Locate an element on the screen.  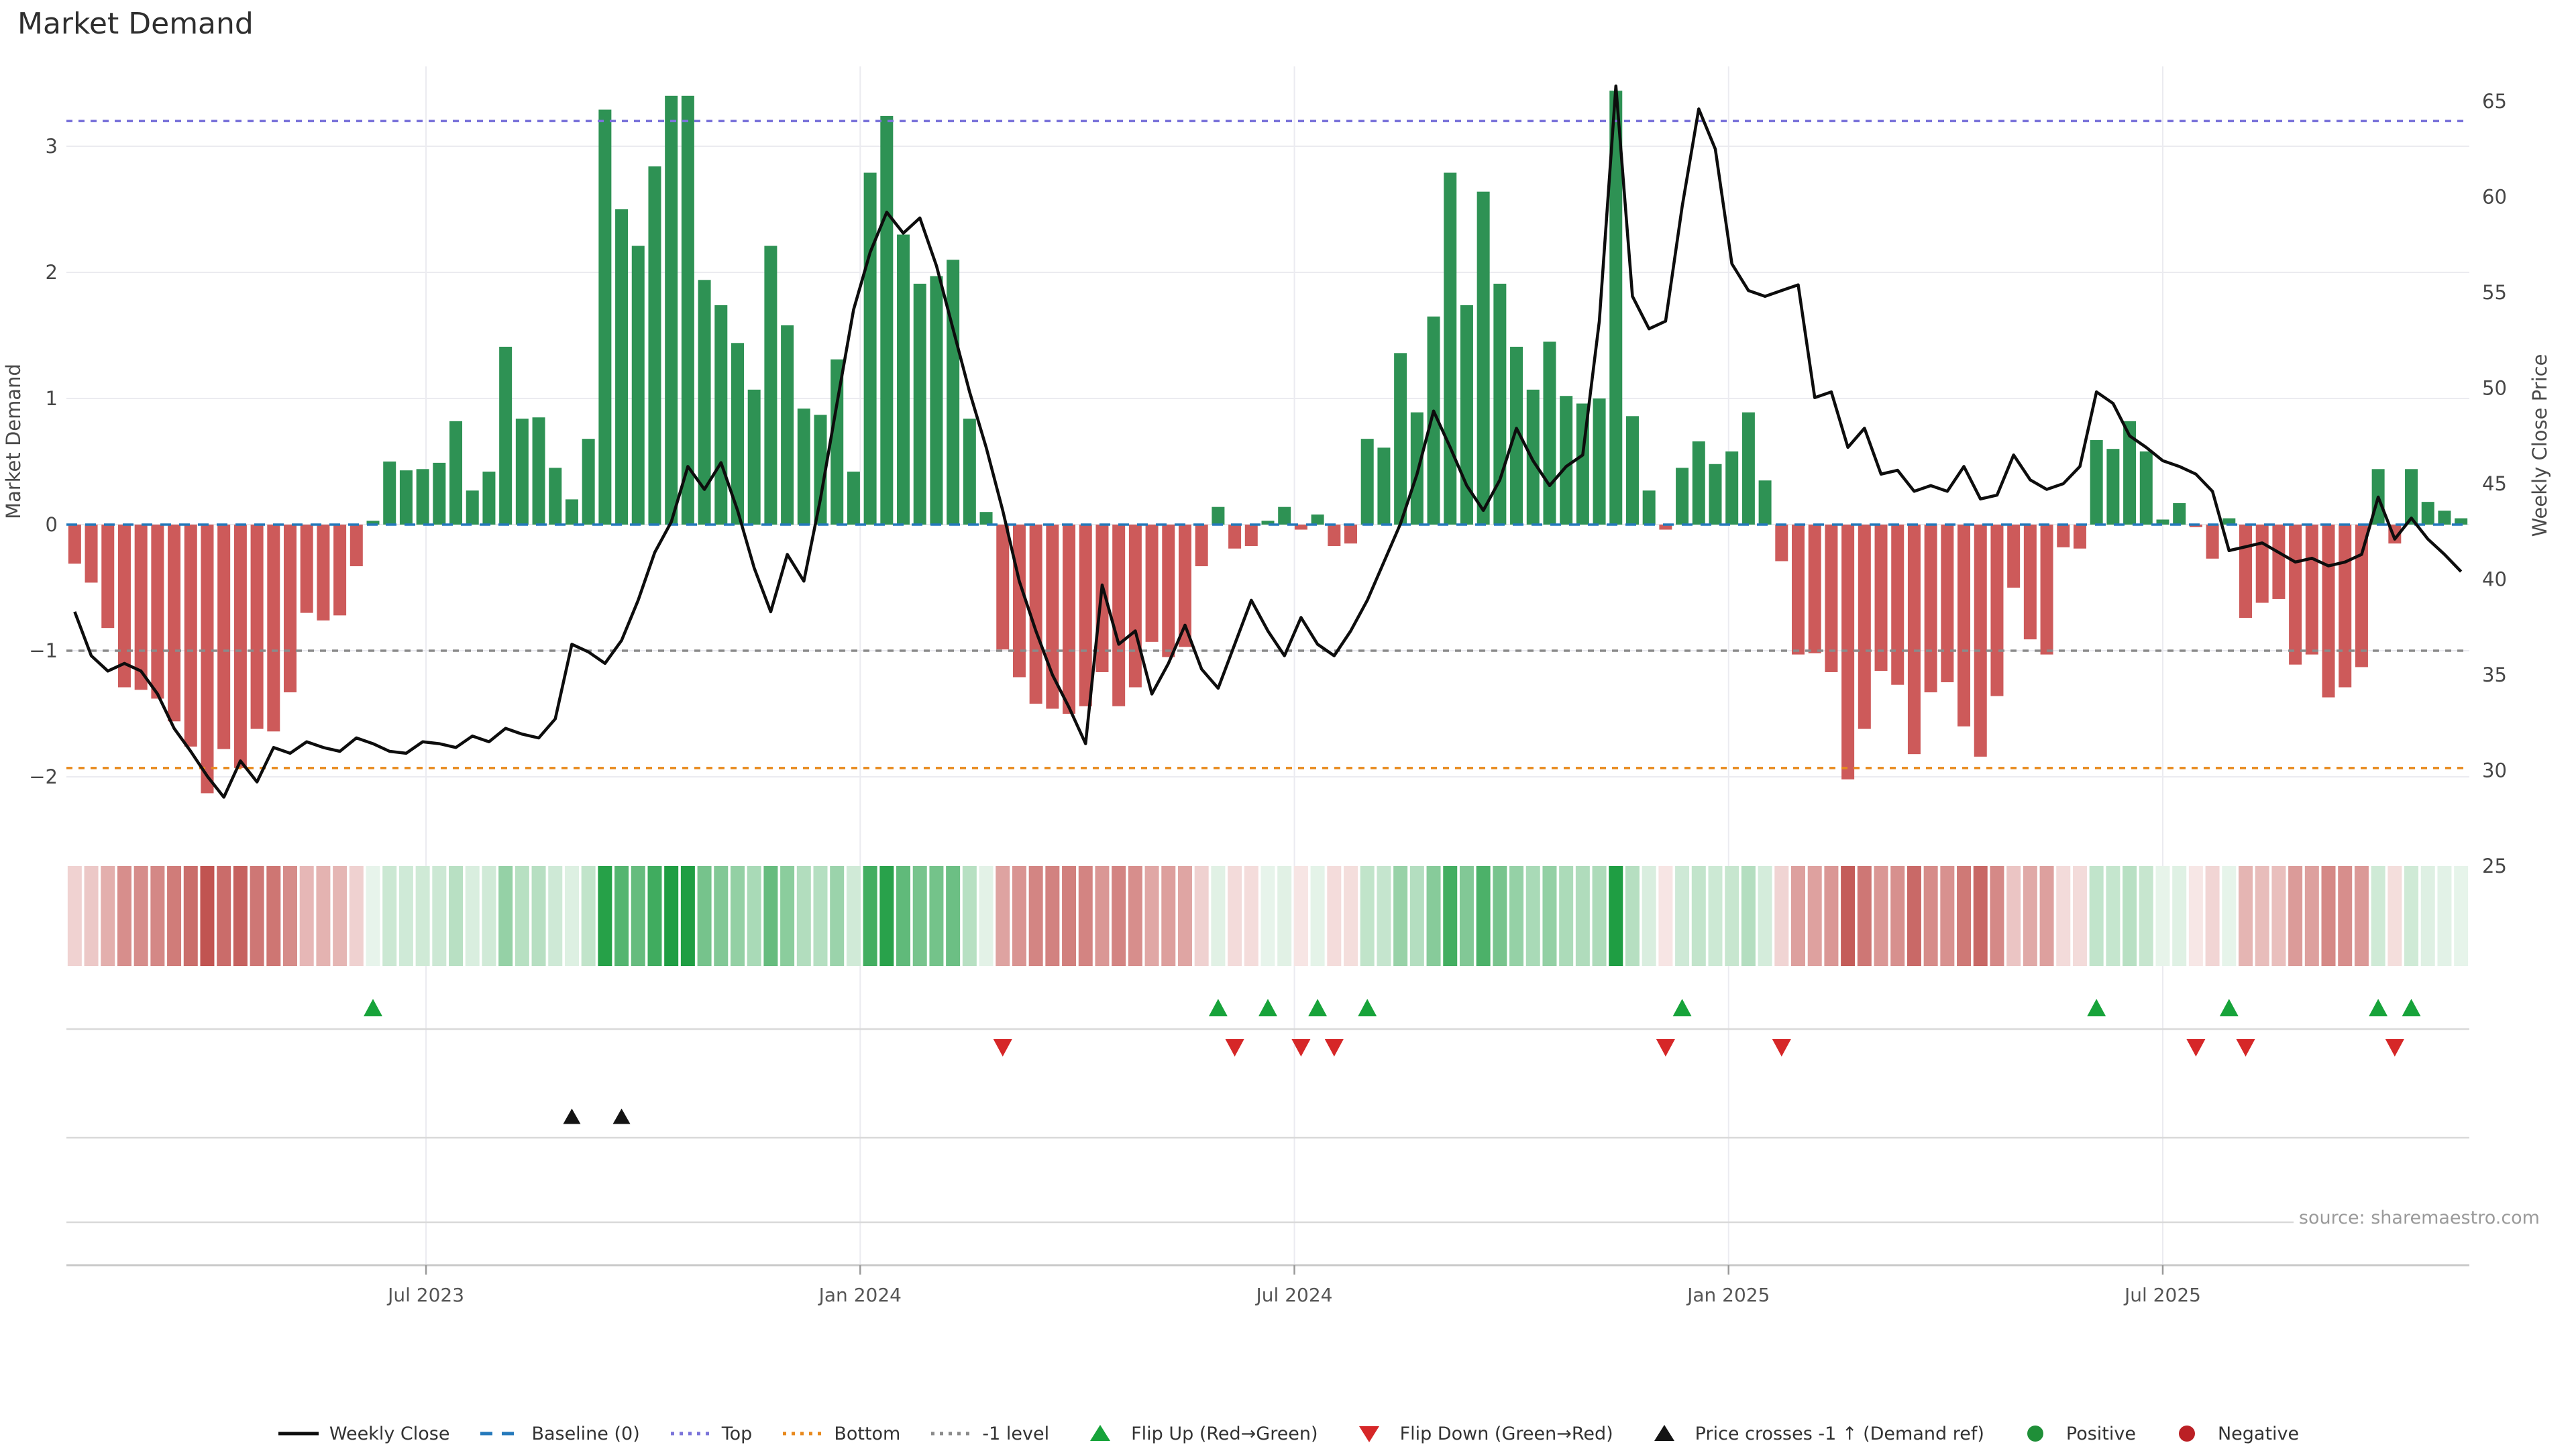
left-axis-tick: 2 is located at coordinates (52, 272).